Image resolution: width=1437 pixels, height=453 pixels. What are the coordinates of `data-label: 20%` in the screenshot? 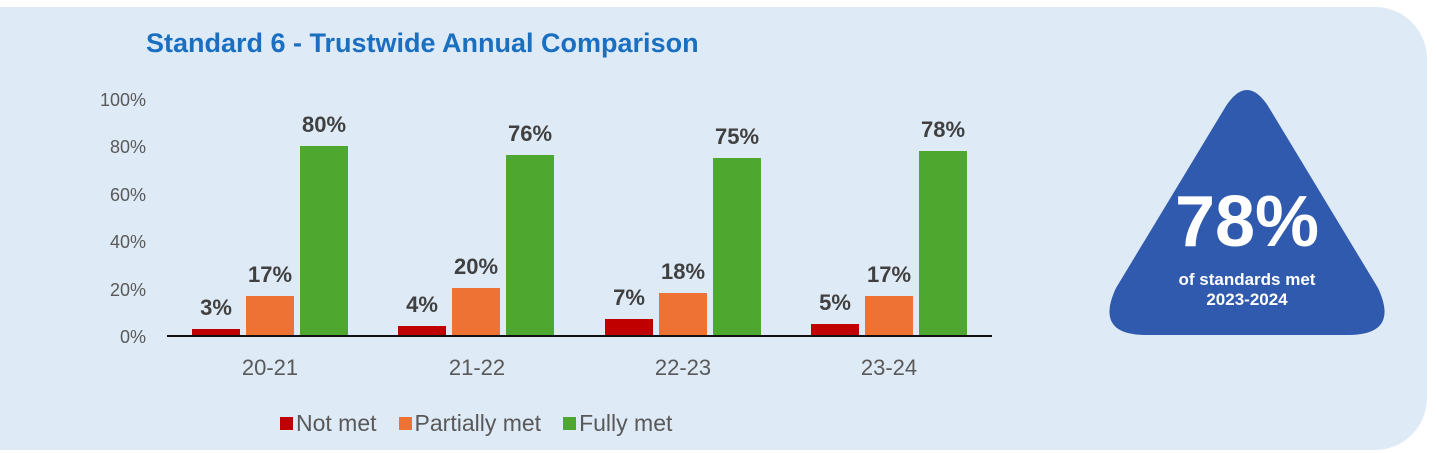 It's located at (476, 266).